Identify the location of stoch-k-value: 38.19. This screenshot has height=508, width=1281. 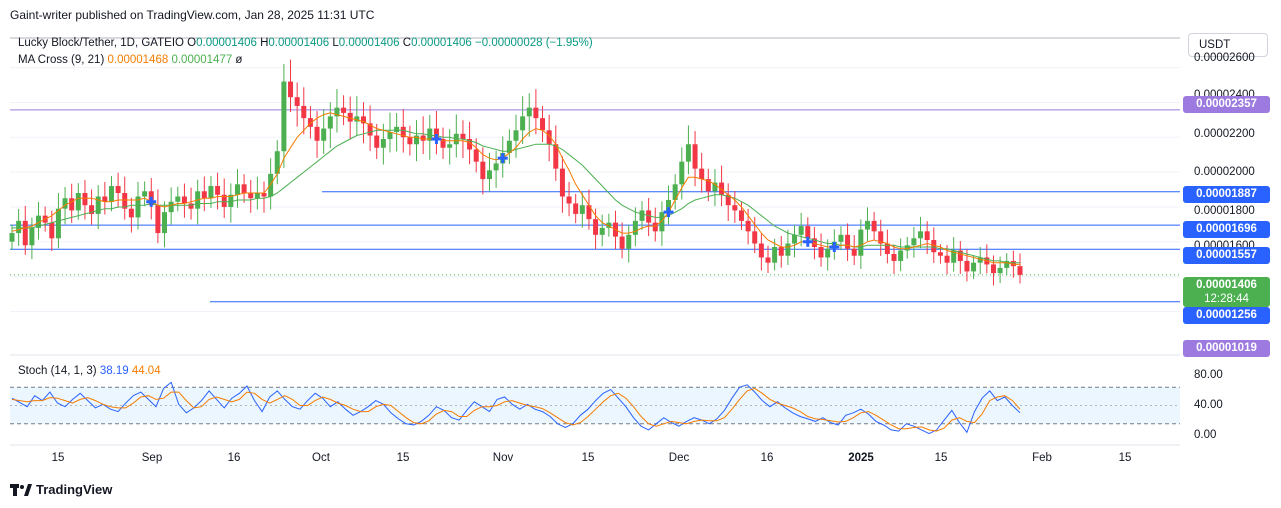
(114, 371).